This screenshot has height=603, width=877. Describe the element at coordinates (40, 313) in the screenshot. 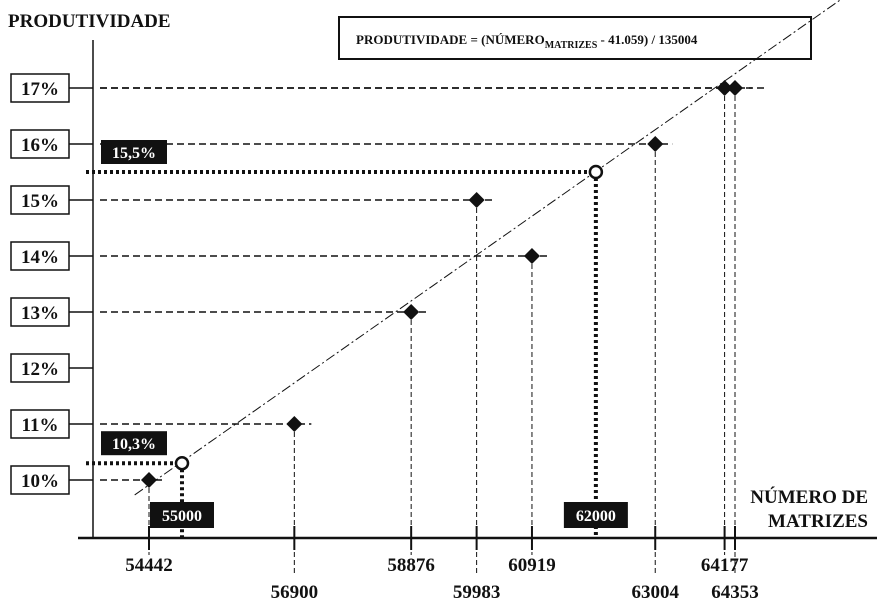

I see `y-tick-label: 13%` at that location.